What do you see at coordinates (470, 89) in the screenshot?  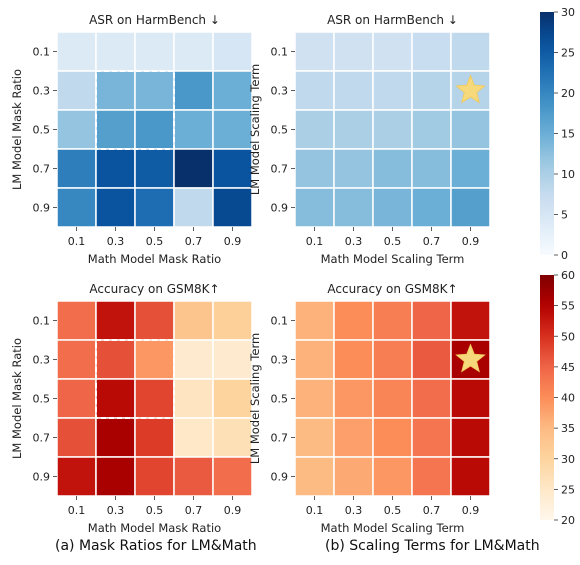 I see `star-marker` at bounding box center [470, 89].